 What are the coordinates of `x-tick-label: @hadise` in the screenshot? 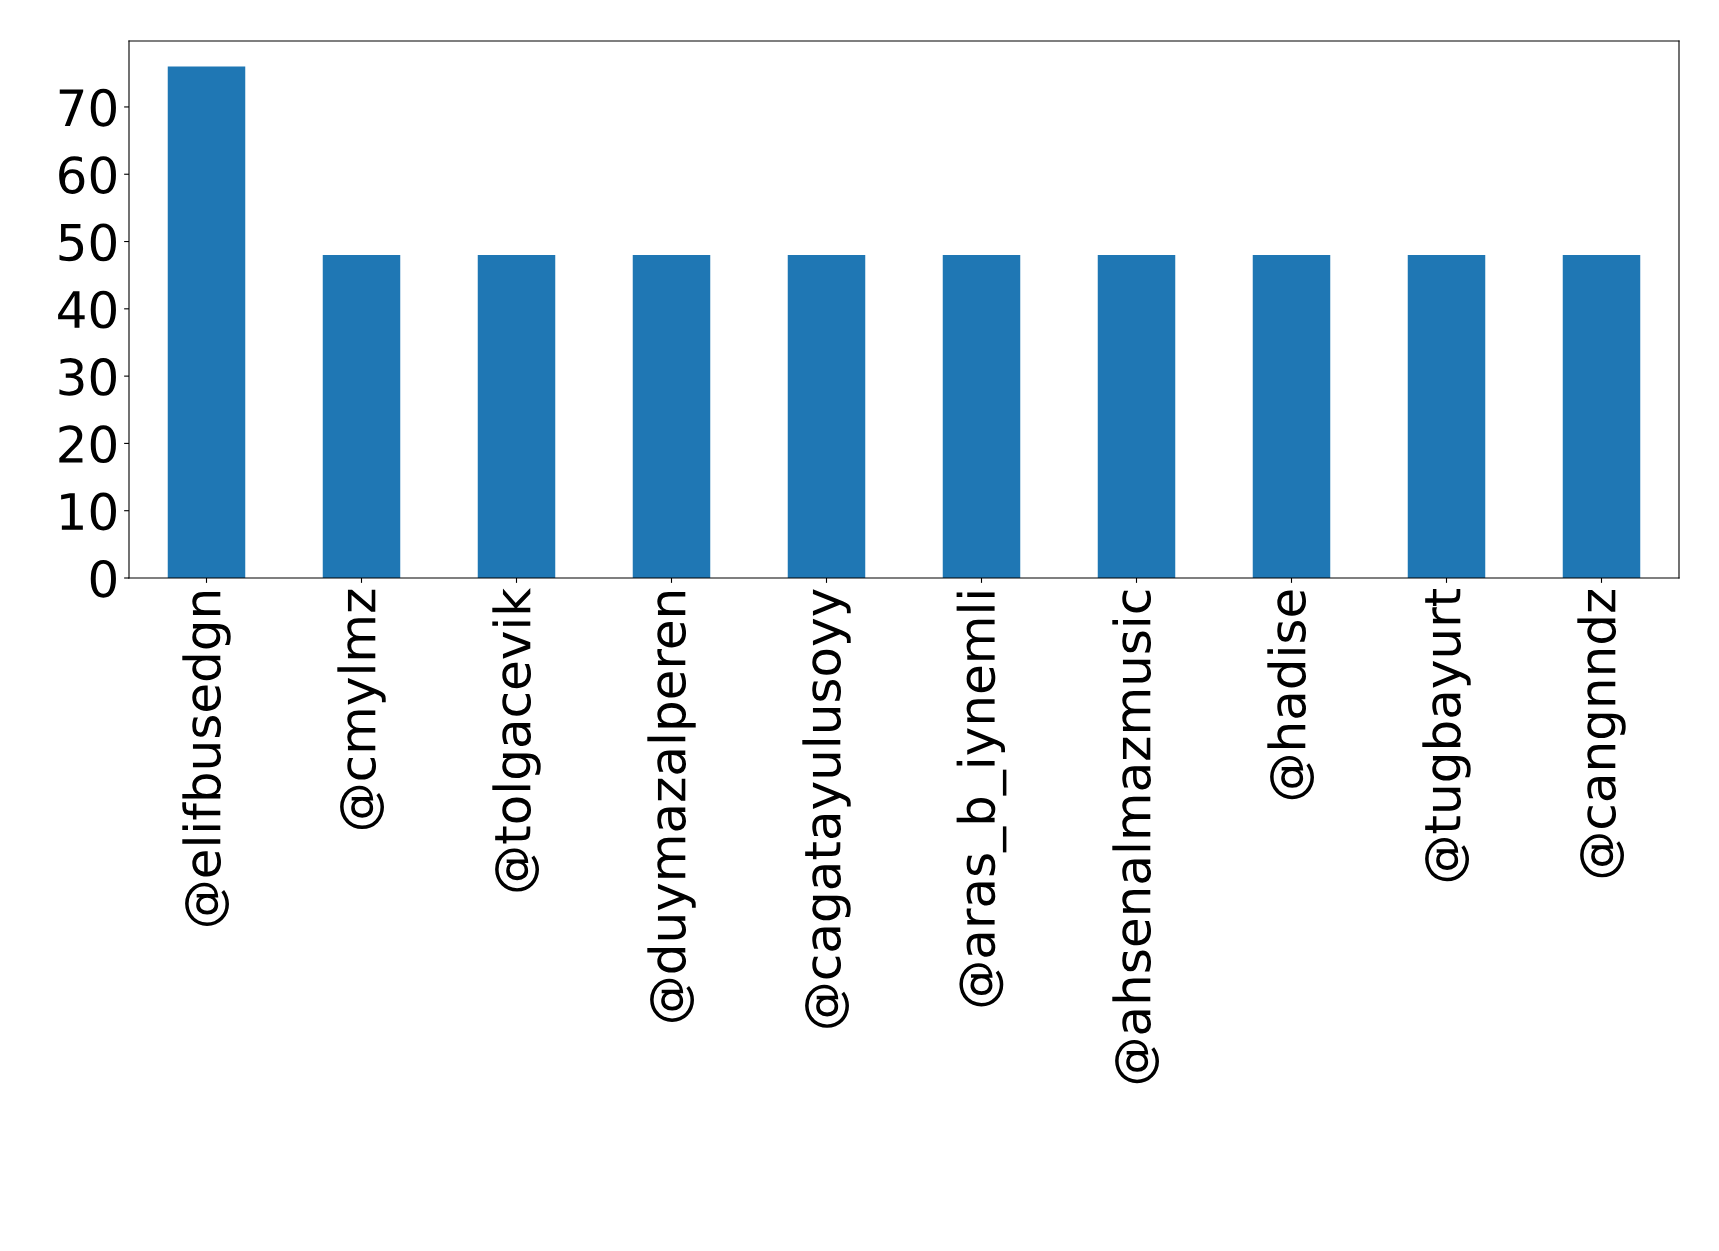 It's located at (1290, 695).